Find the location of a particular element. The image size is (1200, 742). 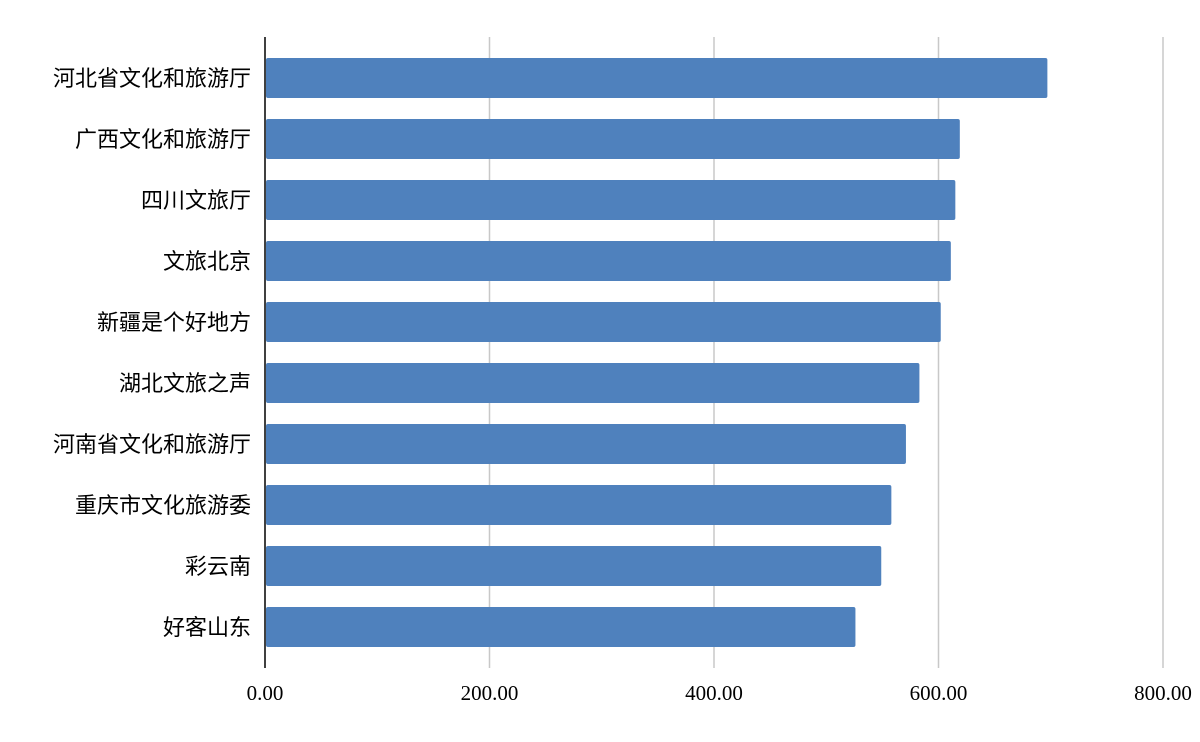

category-label: 河北省文化和旅游厅 is located at coordinates (152, 79).